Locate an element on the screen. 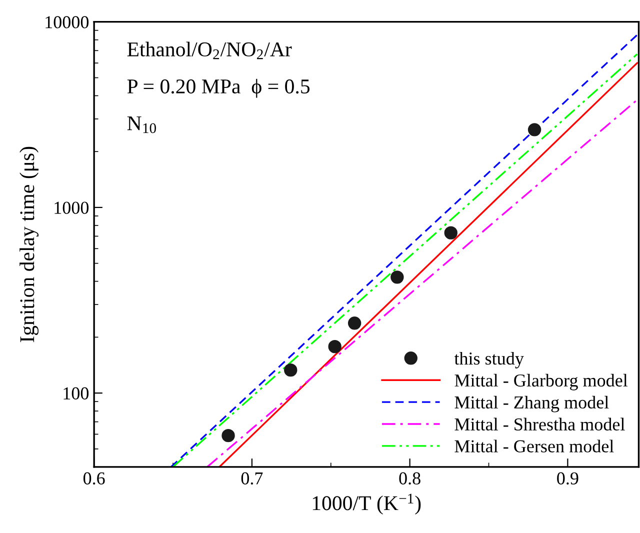 The width and height of the screenshot is (640, 533). y-tick-label: 1000 is located at coordinates (71, 208).